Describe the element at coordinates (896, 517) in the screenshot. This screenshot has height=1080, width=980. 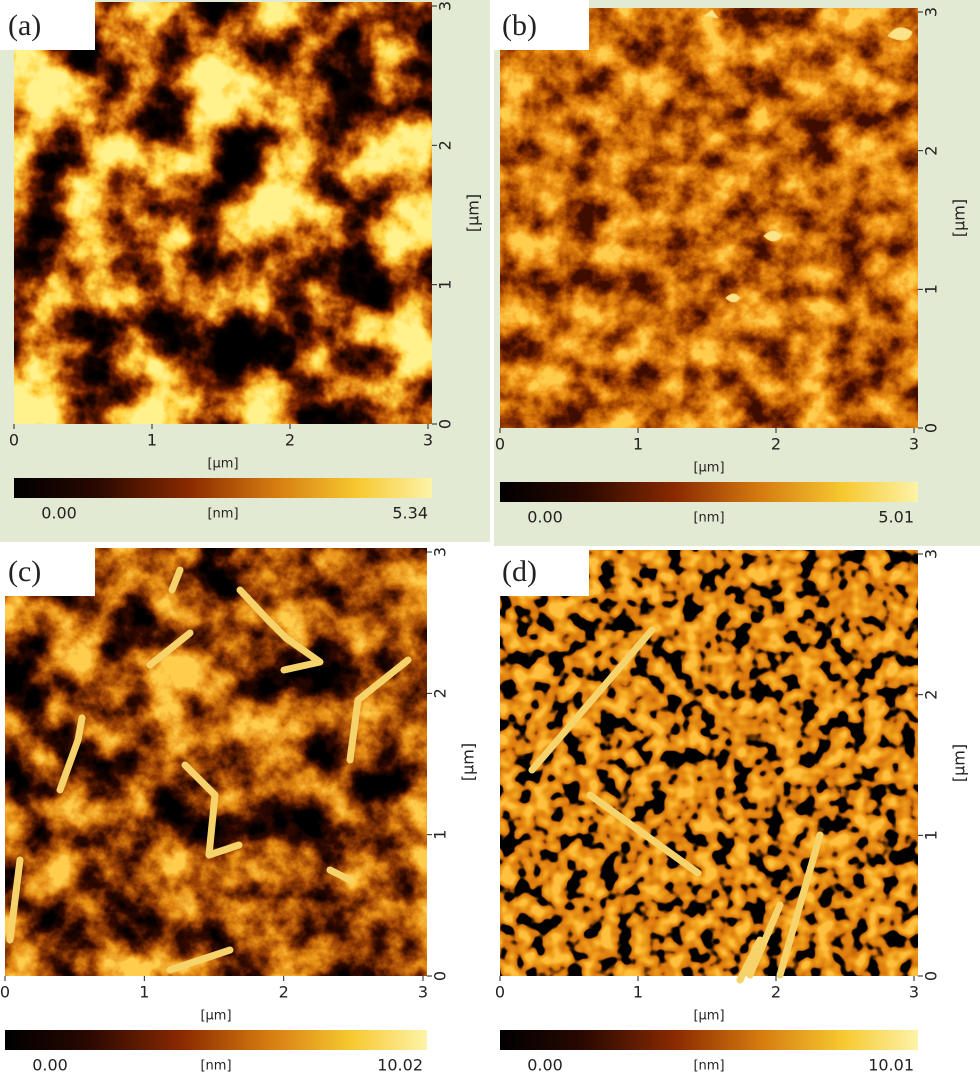
I see `colorbar-max: 5.01` at that location.